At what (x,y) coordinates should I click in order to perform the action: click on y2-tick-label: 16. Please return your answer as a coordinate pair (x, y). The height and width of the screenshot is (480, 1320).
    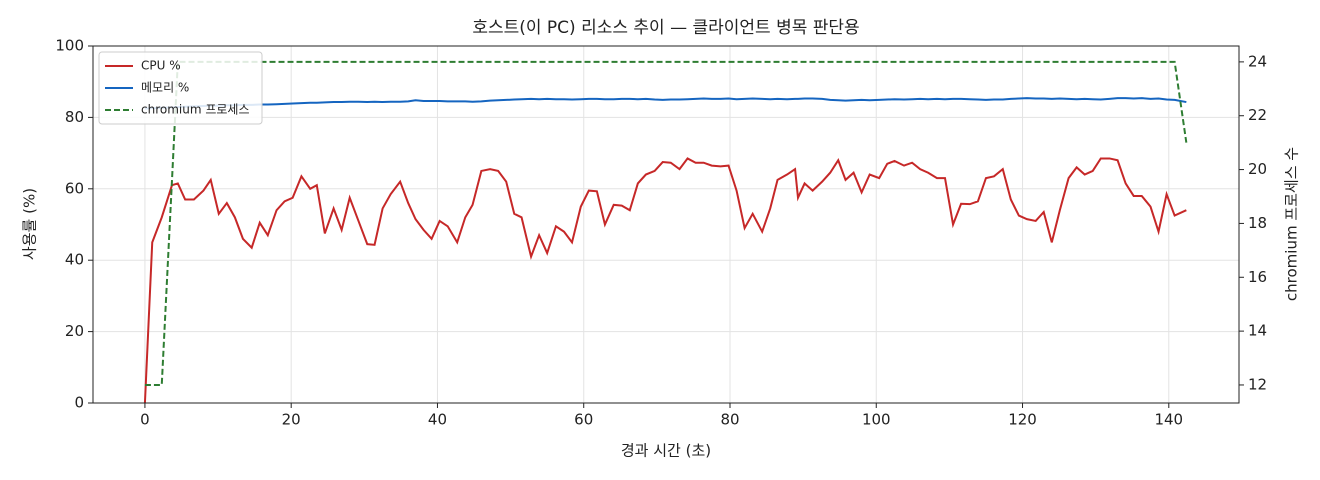
    Looking at the image, I should click on (1257, 277).